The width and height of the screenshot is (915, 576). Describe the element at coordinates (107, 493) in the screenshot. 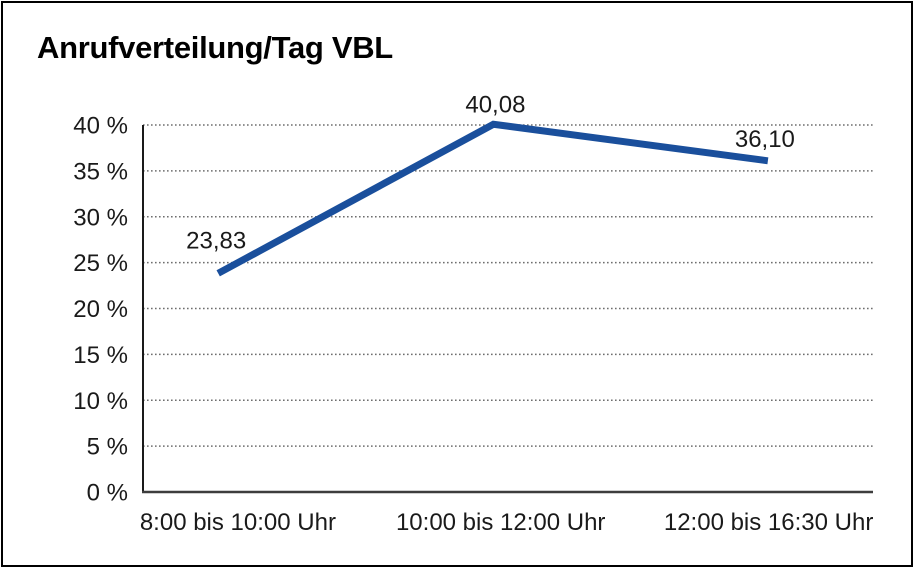

I see `y-tick-label: 0 %` at that location.